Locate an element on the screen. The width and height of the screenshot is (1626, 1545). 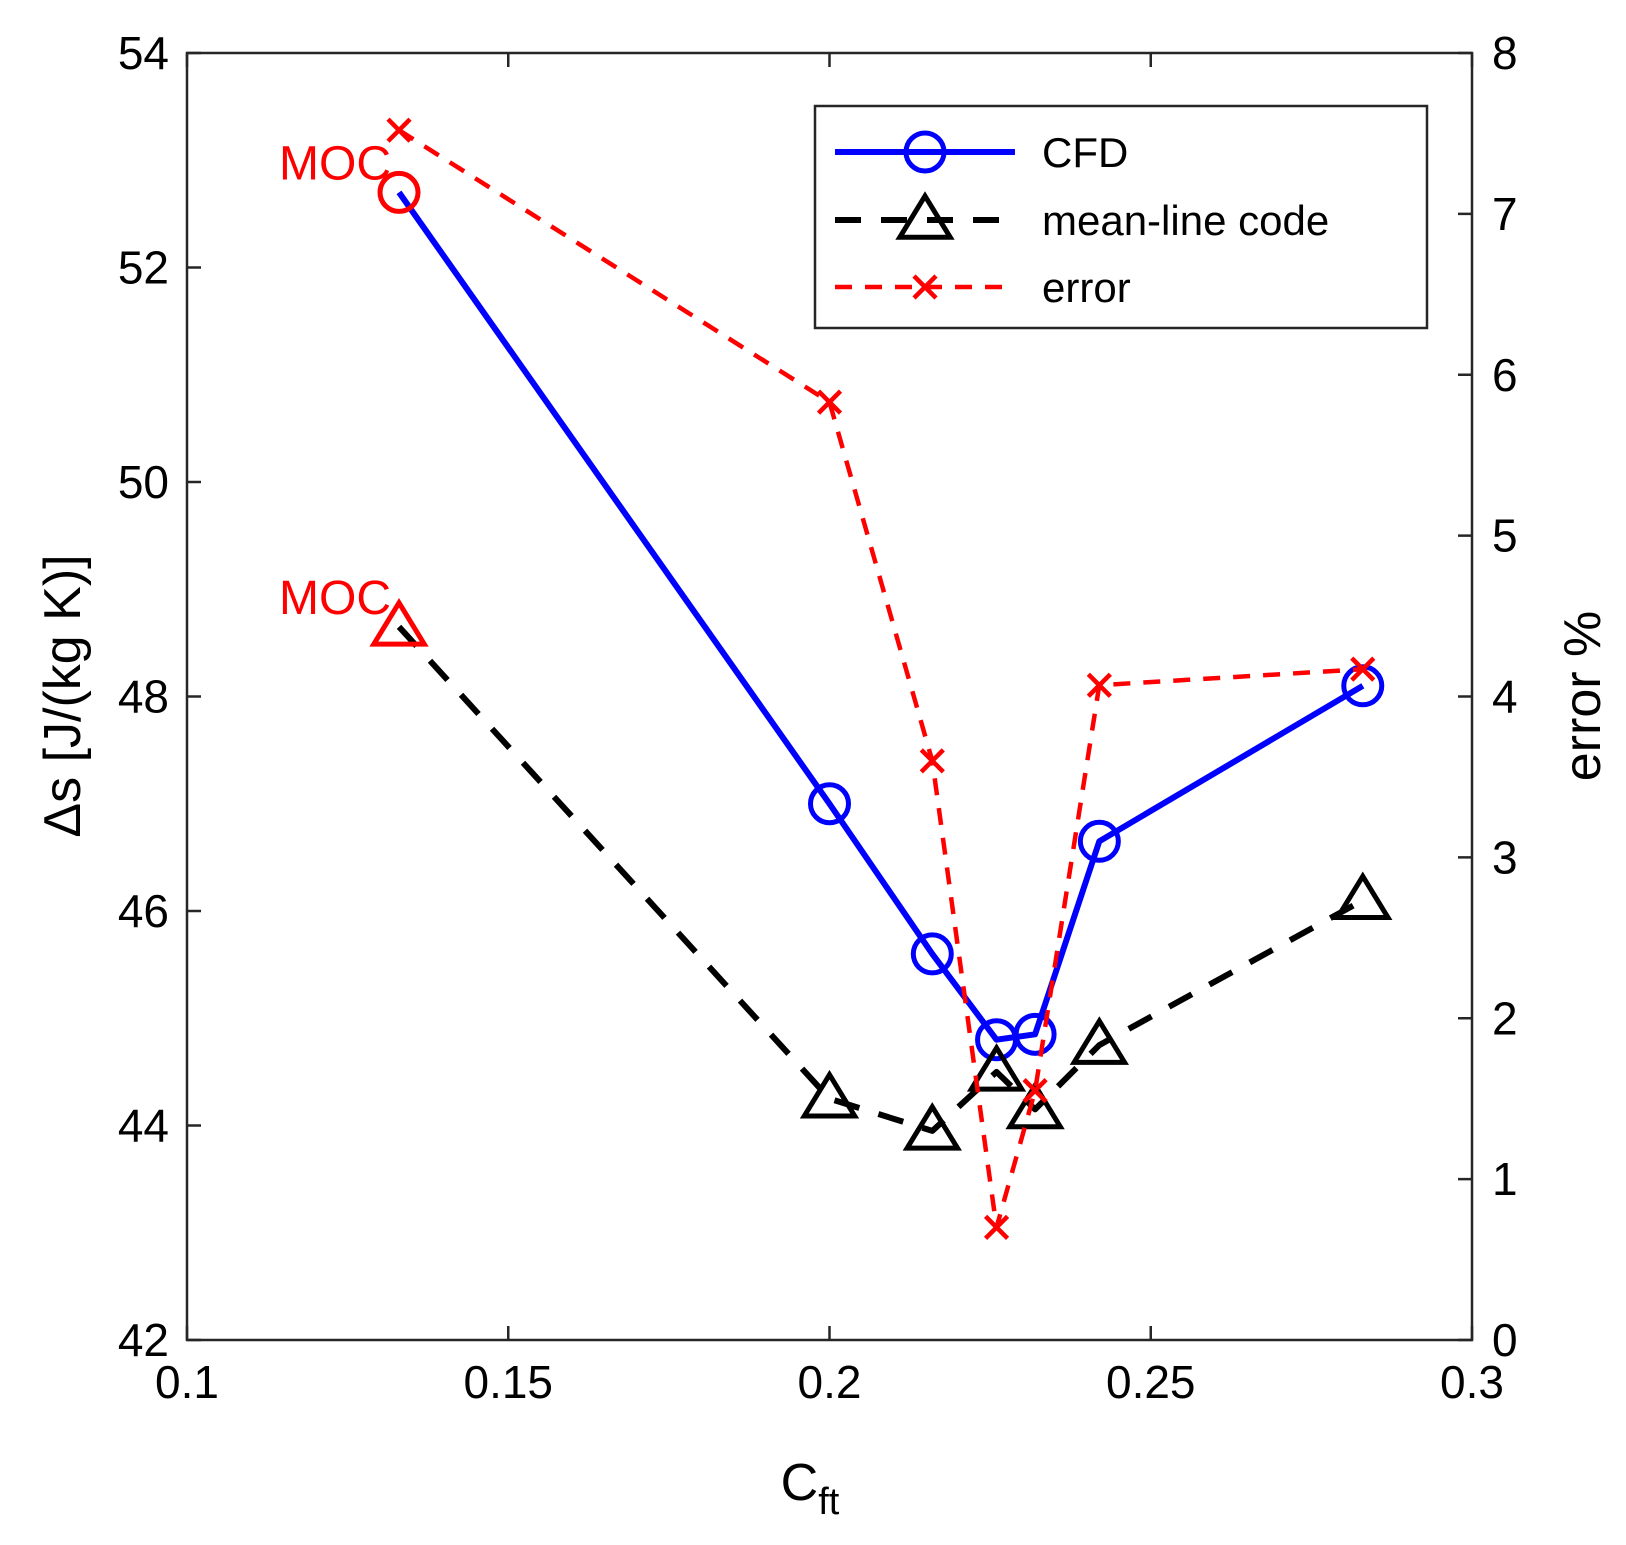
y2-tick-label: 0 is located at coordinates (1505, 1340).